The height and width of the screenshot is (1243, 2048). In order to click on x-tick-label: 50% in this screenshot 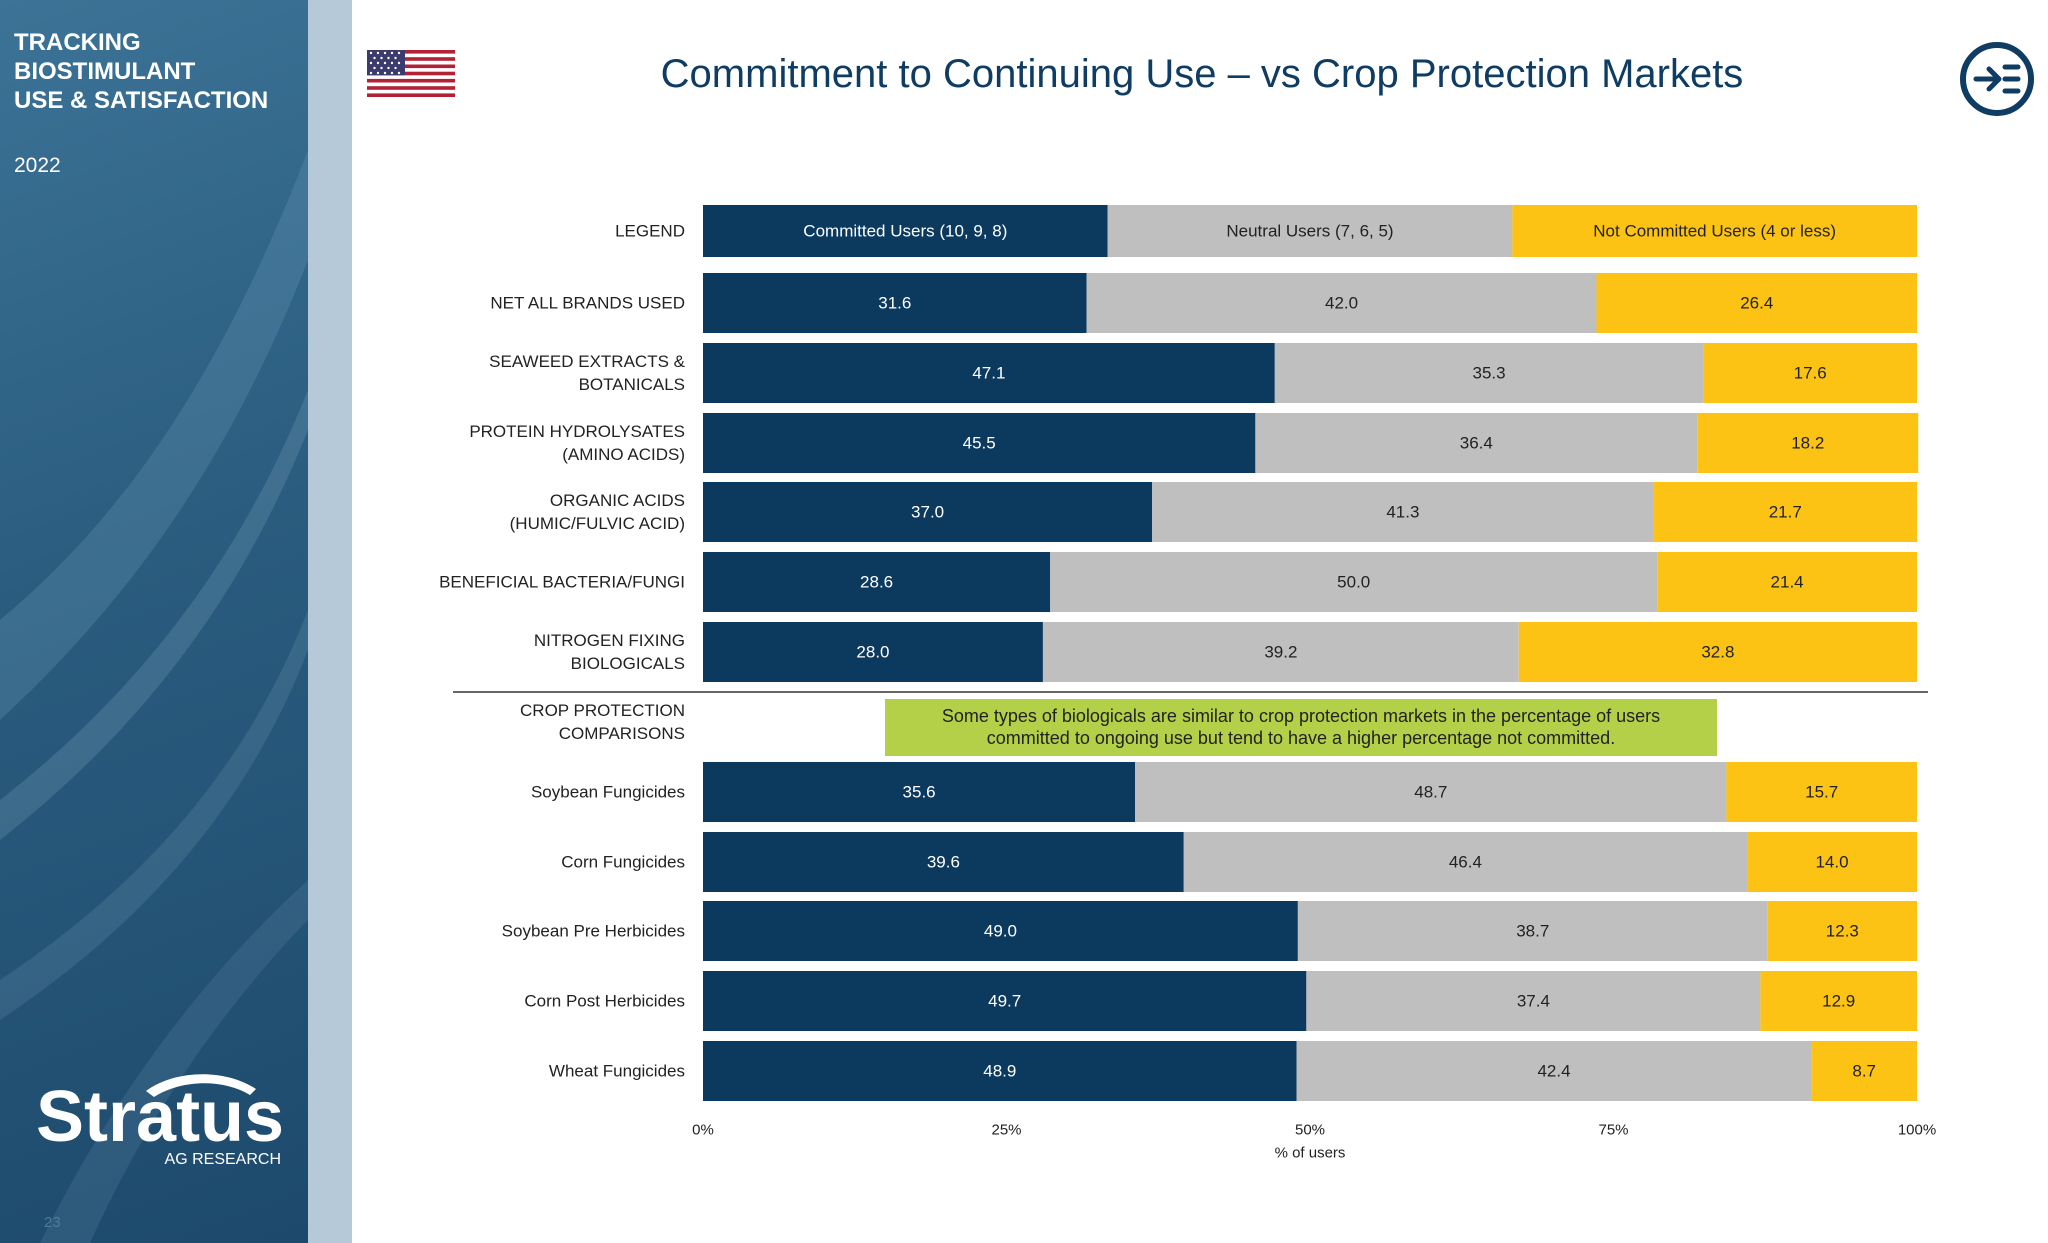, I will do `click(1310, 1130)`.